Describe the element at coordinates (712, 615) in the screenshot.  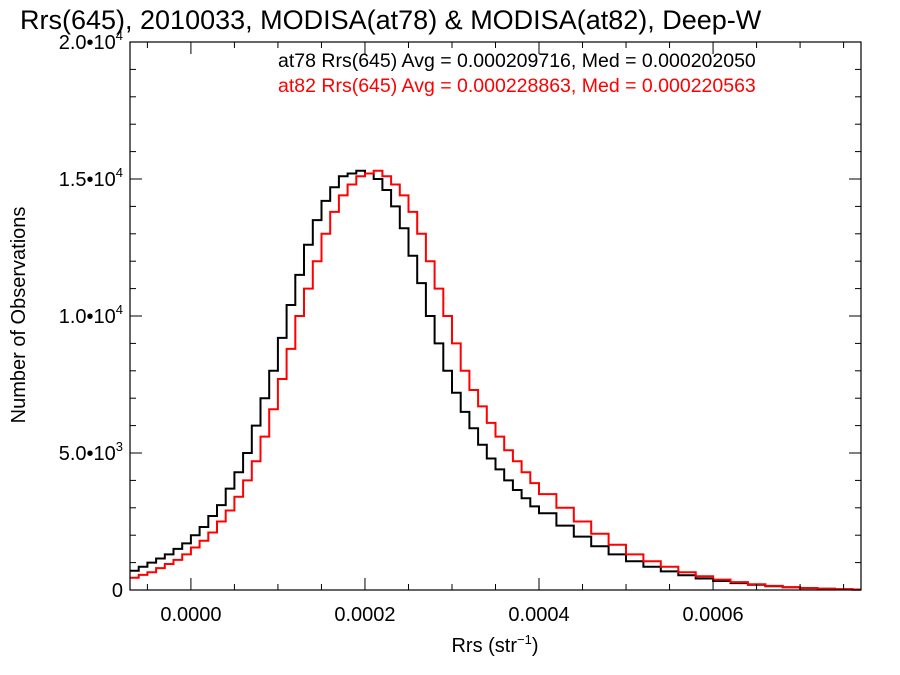
I see `x-tick-label: 0.0006` at that location.